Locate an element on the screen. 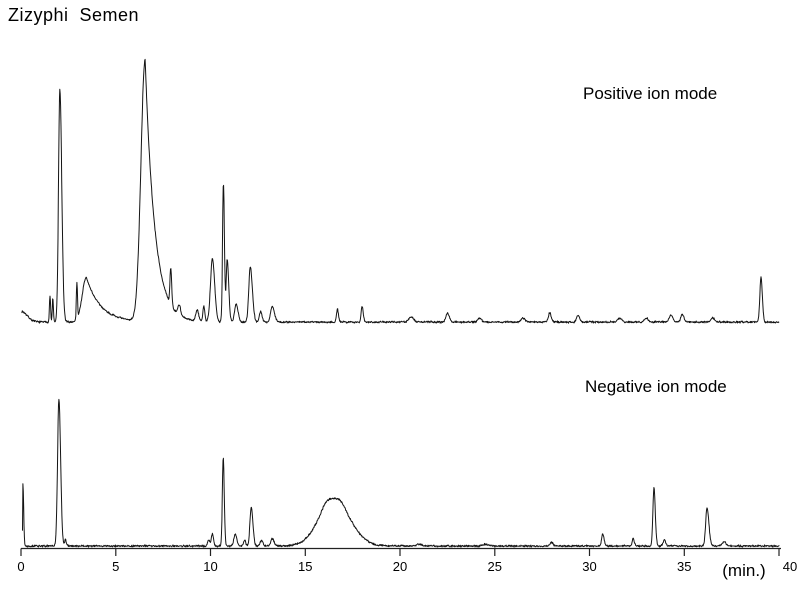  x-axis-labels: 0 5 10 15 20 25 30 35 40 is located at coordinates (400, 569).